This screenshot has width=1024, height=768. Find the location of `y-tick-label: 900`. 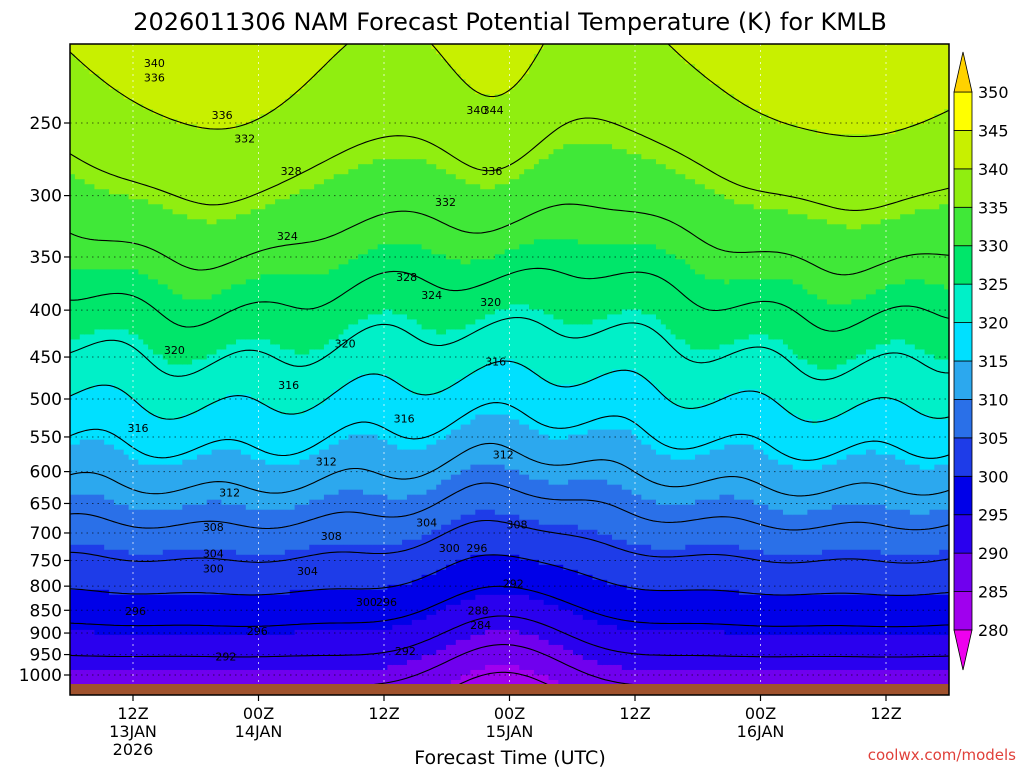

y-tick-label: 900 is located at coordinates (46, 634).